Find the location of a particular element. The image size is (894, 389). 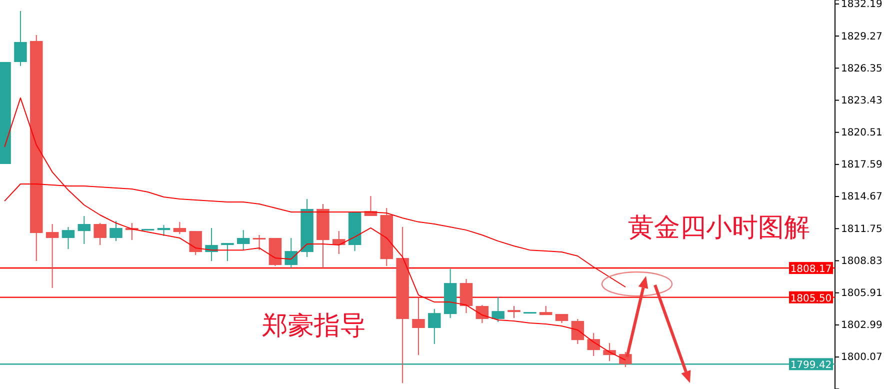

y-tick-label: 1814.67 is located at coordinates (861, 197).